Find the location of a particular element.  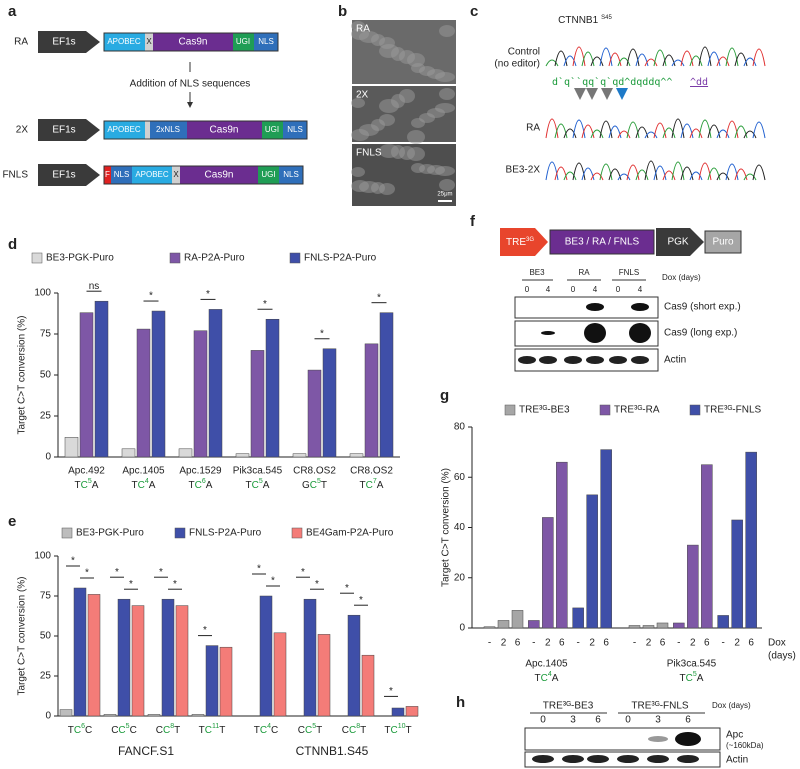

context: TC4A is located at coordinates (144, 484).